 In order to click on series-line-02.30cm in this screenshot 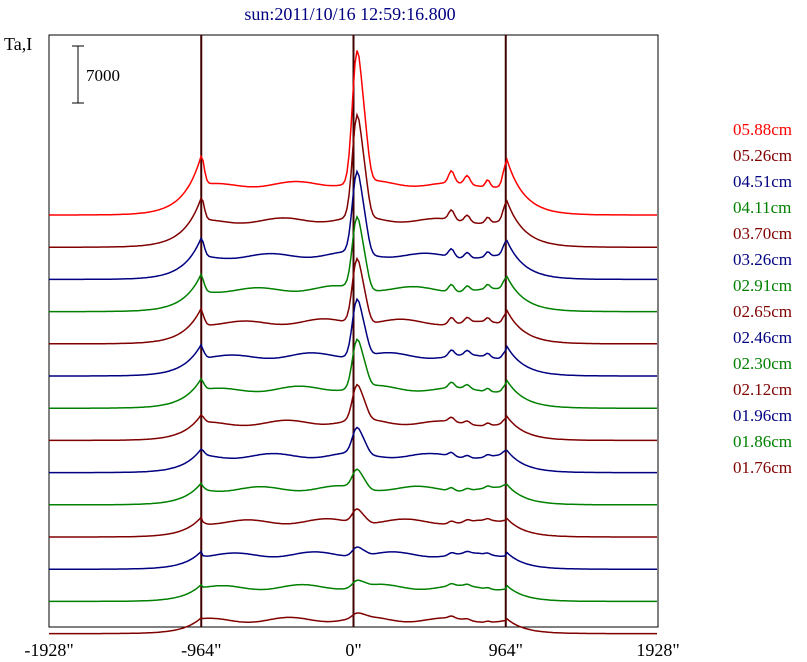, I will do `click(353, 487)`.